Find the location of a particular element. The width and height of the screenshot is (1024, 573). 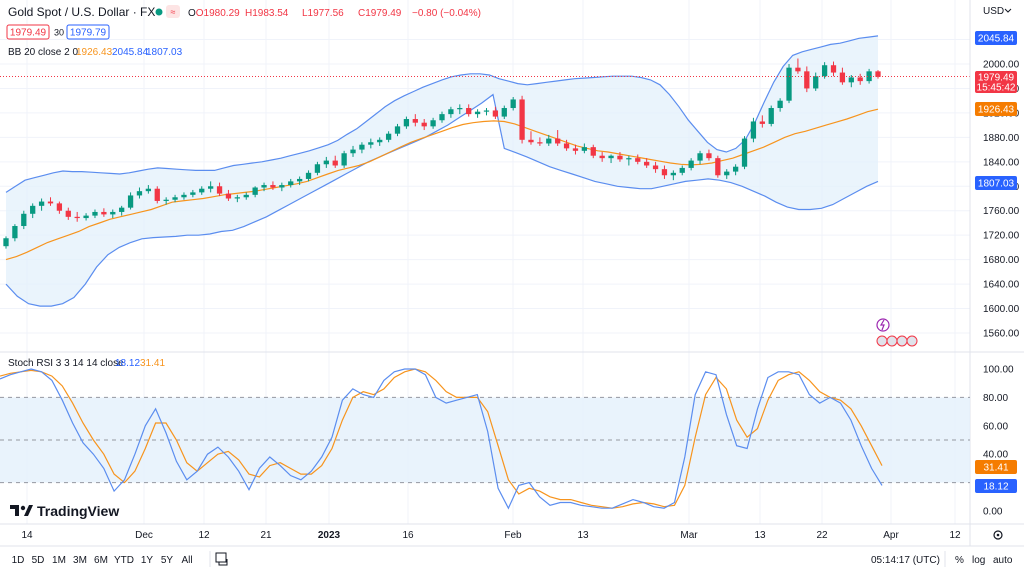

bid-button: 1979.49 is located at coordinates (28, 32).